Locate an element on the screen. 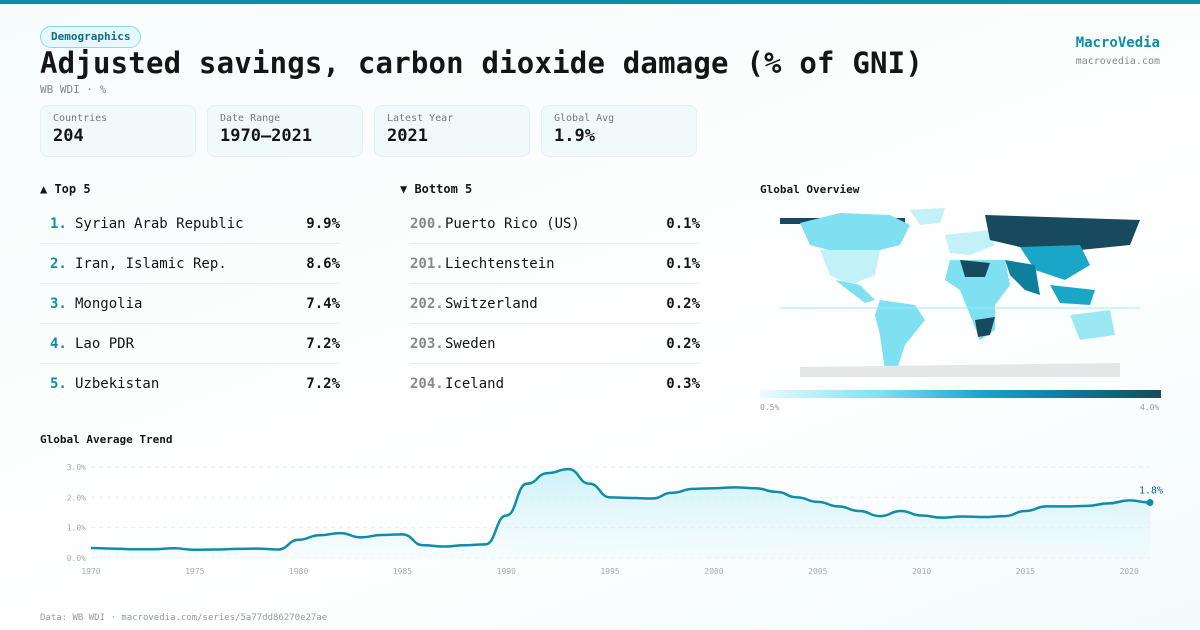  bottom5-heading: ▼ Bottom 5 is located at coordinates (436, 189).